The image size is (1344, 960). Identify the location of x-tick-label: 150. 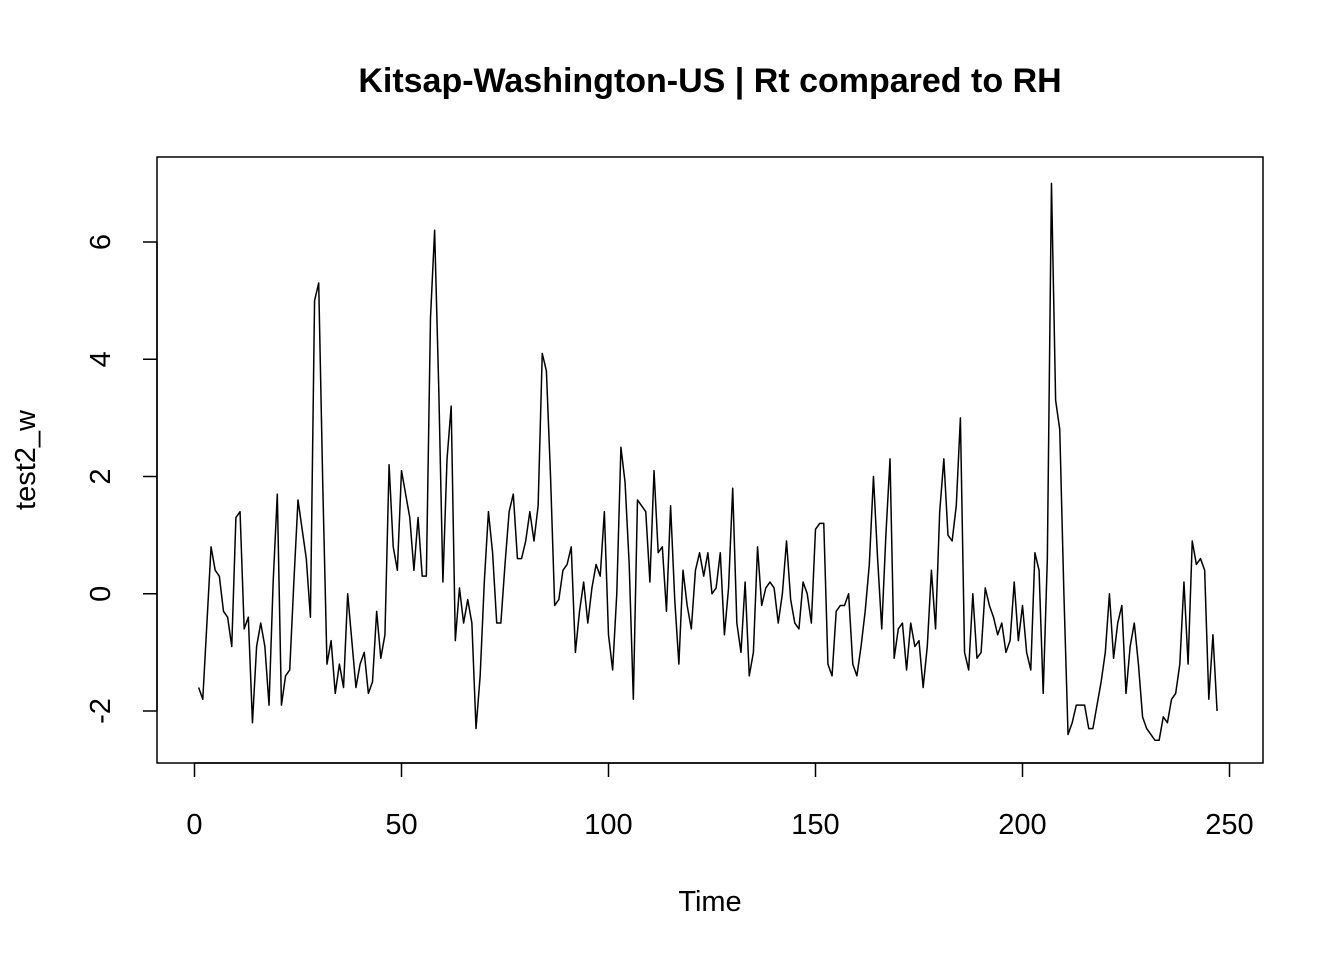
(815, 825).